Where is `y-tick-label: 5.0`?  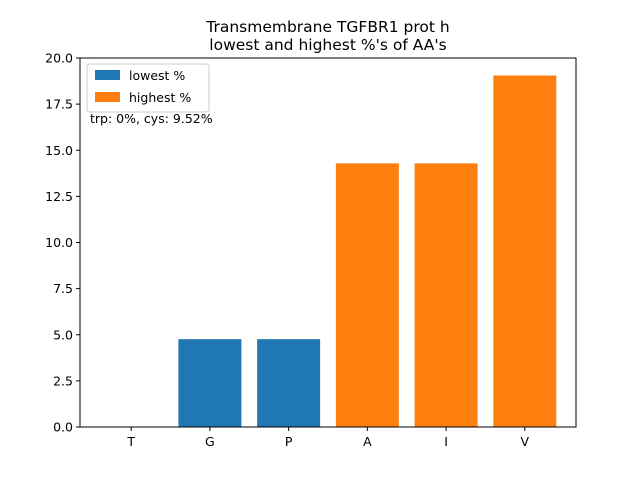 y-tick-label: 5.0 is located at coordinates (63, 334).